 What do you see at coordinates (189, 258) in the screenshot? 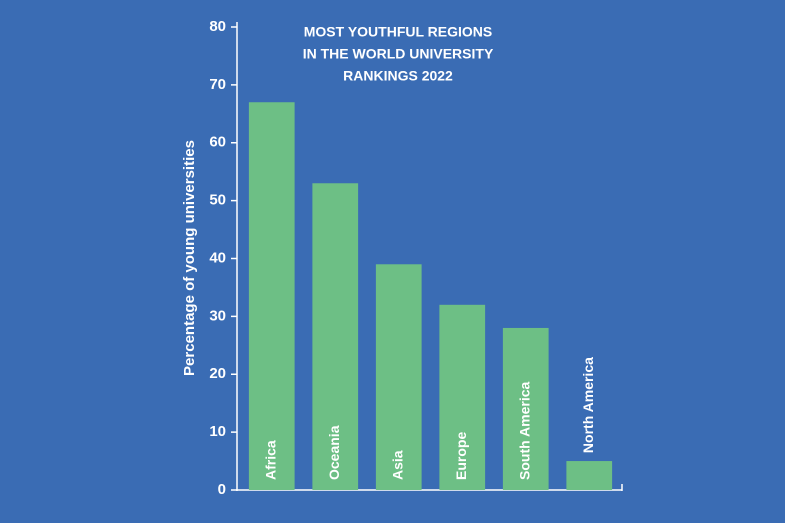
I see `y-axis-label: Percentage of young universities` at bounding box center [189, 258].